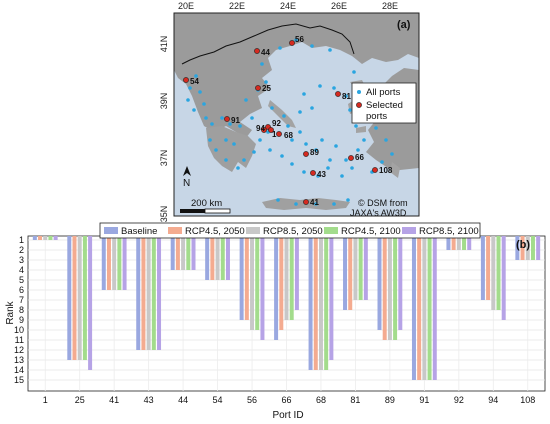  I want to click on scale-bar: 200 km, so click(205, 206).